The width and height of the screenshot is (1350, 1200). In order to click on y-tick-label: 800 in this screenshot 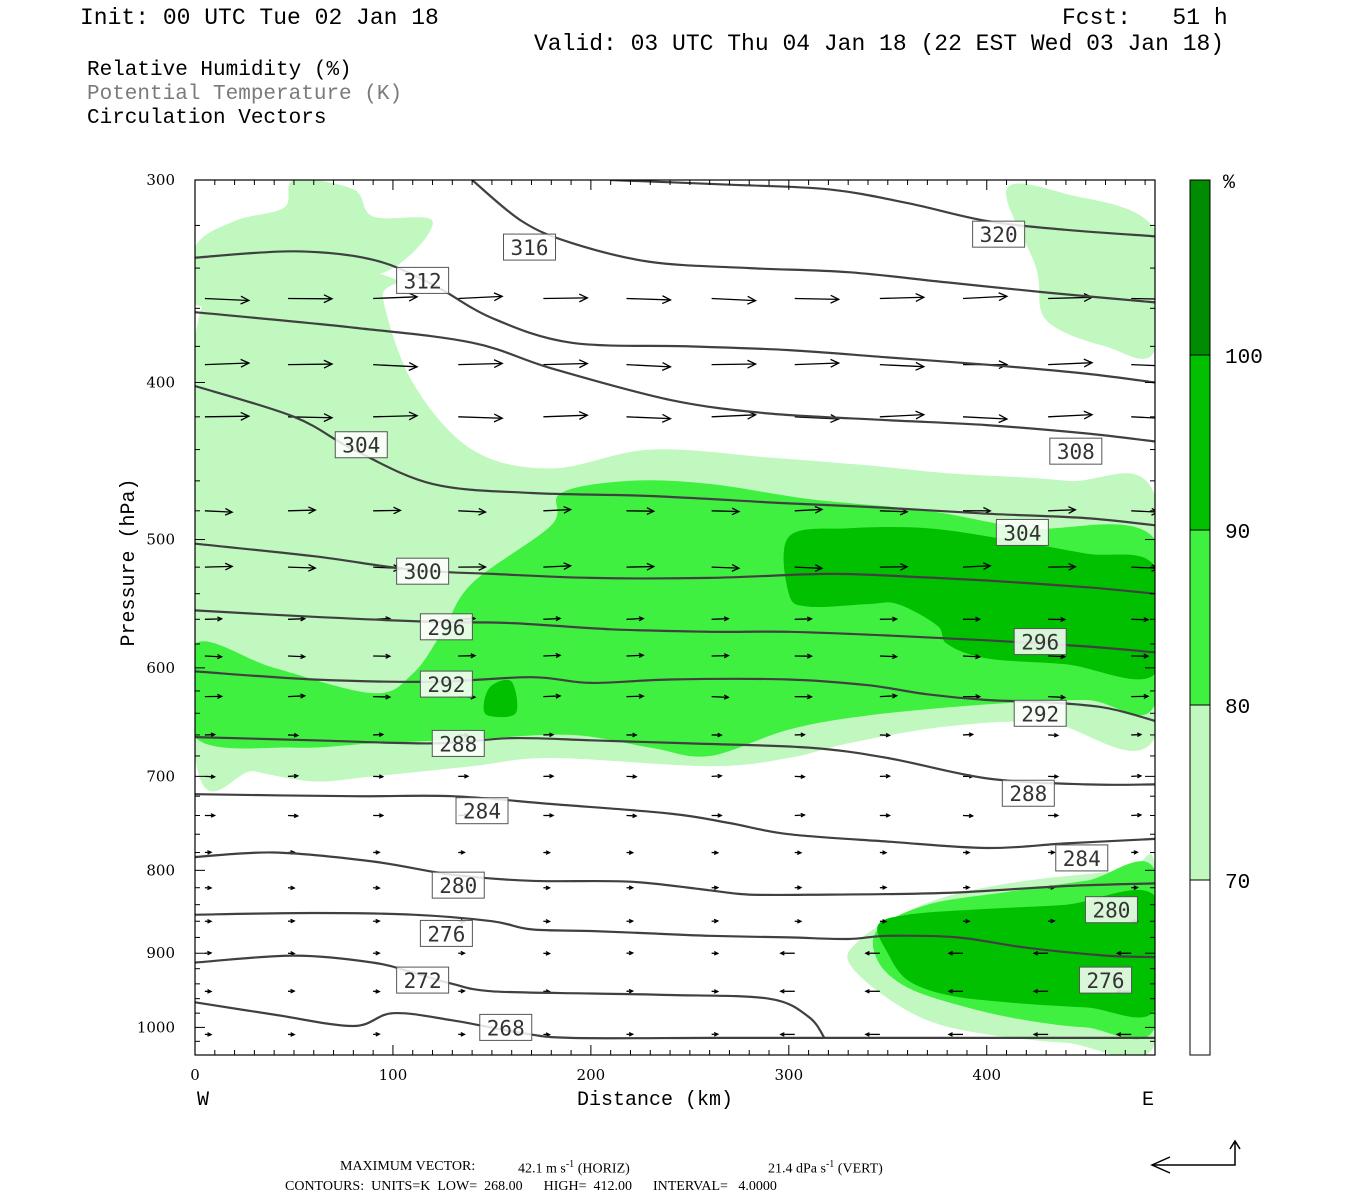, I will do `click(160, 870)`.